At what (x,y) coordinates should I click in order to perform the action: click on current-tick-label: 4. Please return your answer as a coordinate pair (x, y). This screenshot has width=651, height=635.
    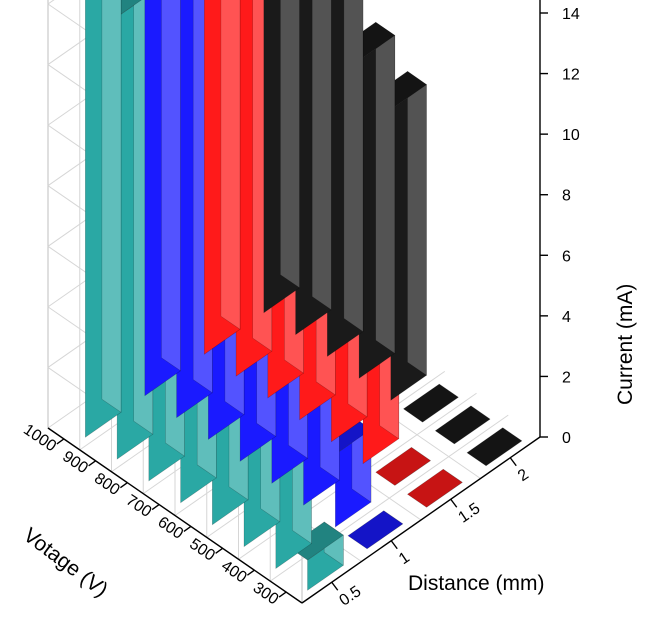
    Looking at the image, I should click on (566, 317).